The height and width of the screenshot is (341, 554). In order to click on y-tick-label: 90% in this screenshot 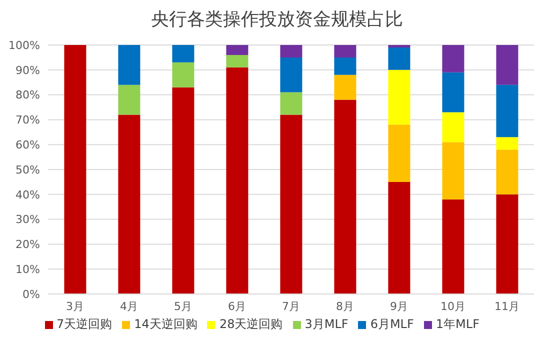, I will do `click(28, 70)`.